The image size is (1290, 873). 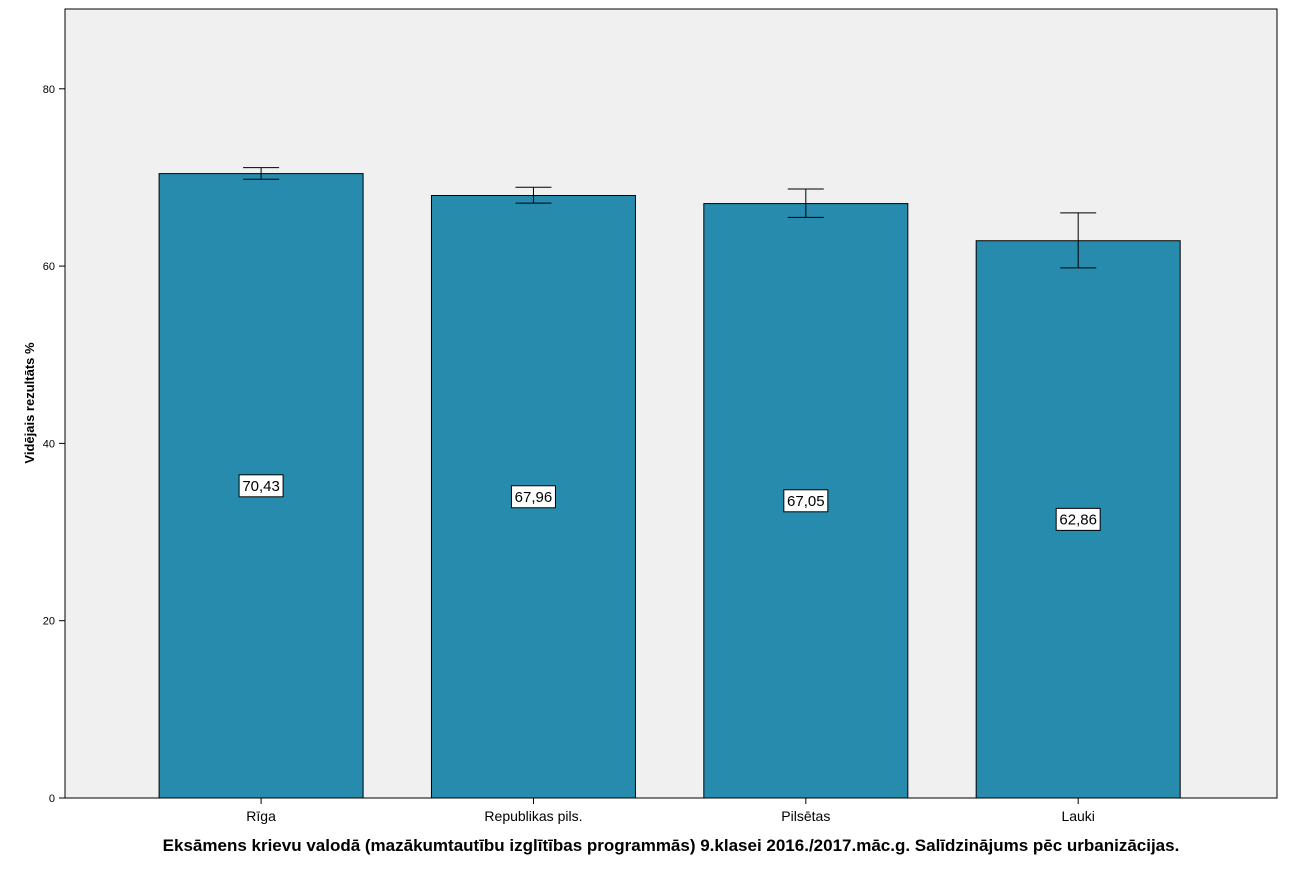 I want to click on value-labels-group: 70,43 67,96 67,05 62,86, so click(x=669, y=502).